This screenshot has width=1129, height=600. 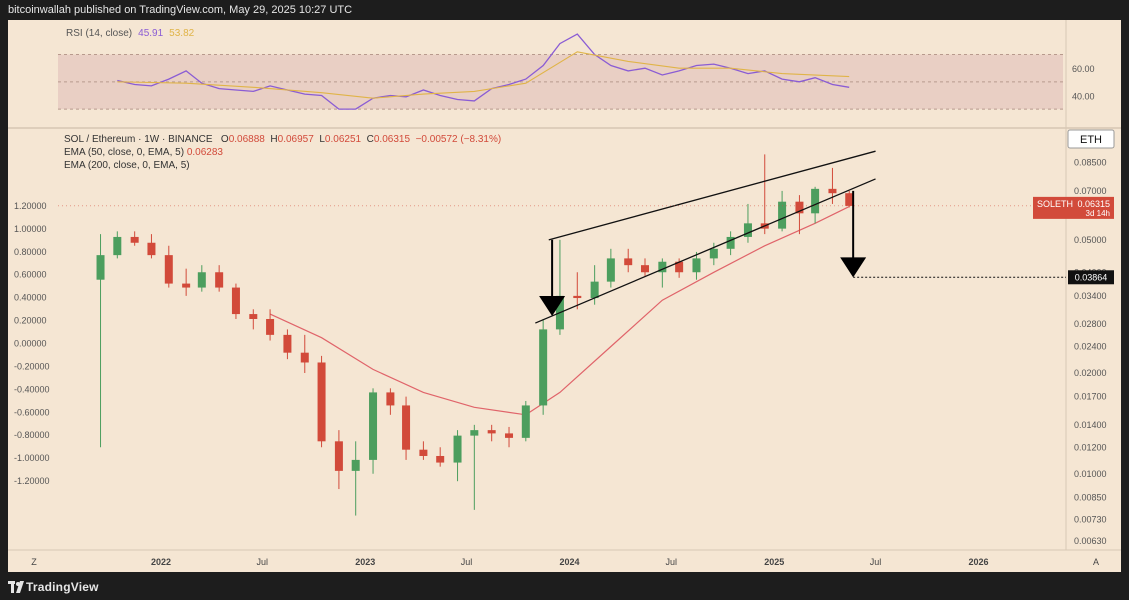 I want to click on high-value: 0.06957, so click(x=295, y=139).